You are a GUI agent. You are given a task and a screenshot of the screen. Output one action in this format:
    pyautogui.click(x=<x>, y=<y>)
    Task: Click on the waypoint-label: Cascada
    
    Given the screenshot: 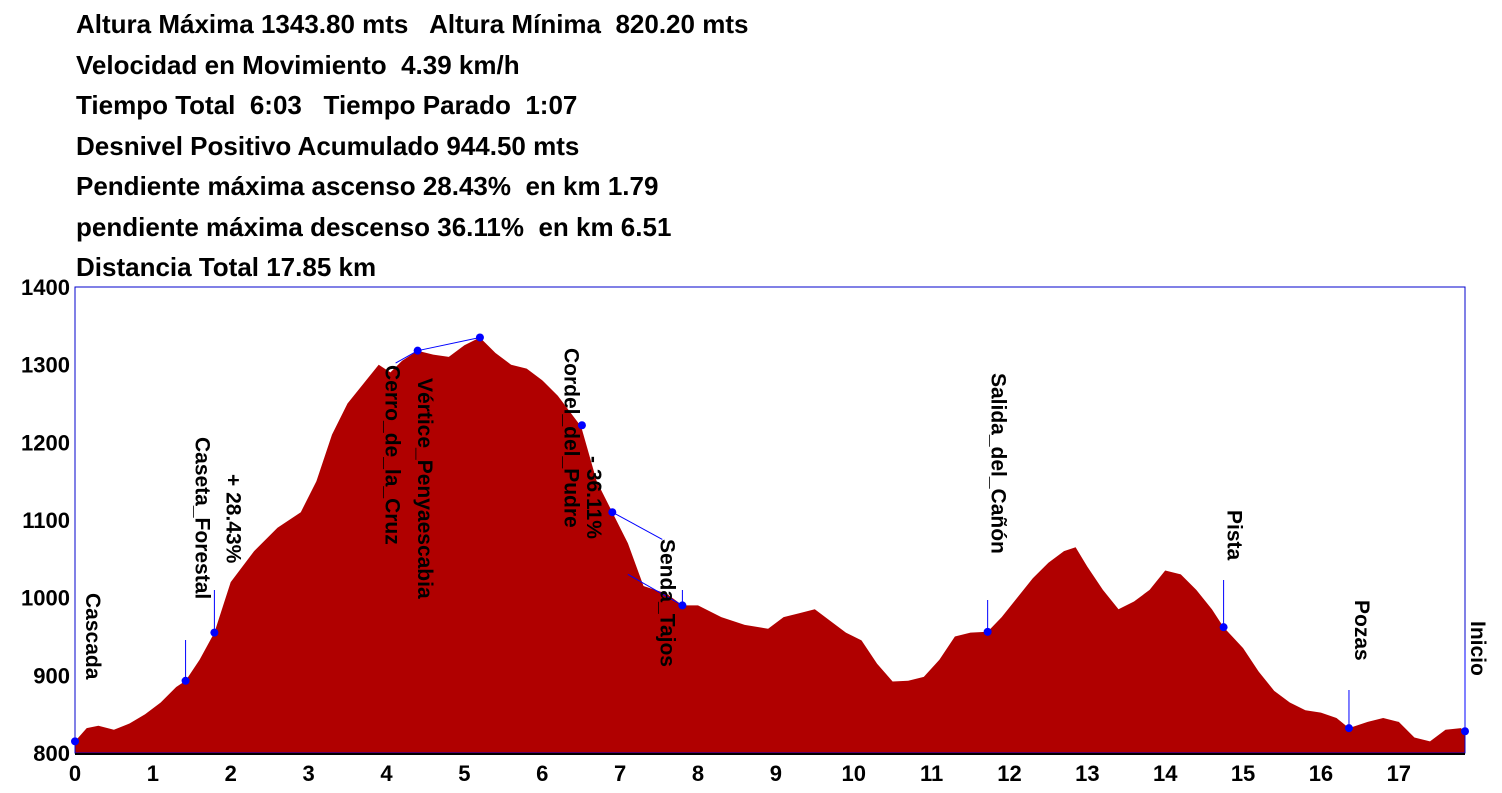 What is the action you would take?
    pyautogui.click(x=92, y=636)
    